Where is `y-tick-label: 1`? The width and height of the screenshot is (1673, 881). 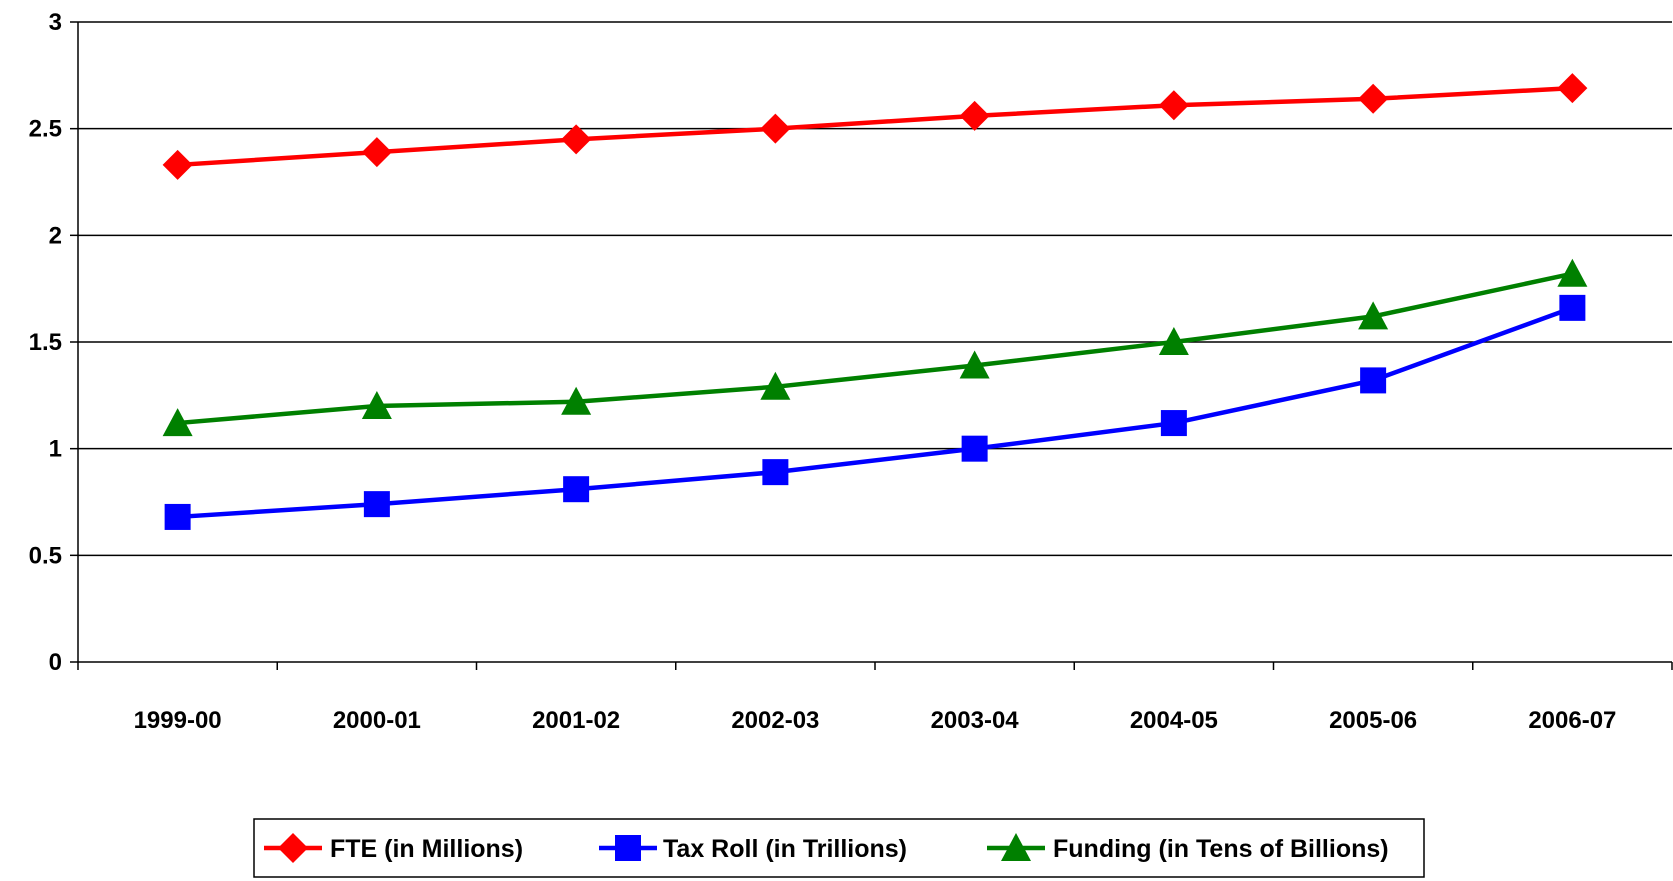
y-tick-label: 1 is located at coordinates (55, 449).